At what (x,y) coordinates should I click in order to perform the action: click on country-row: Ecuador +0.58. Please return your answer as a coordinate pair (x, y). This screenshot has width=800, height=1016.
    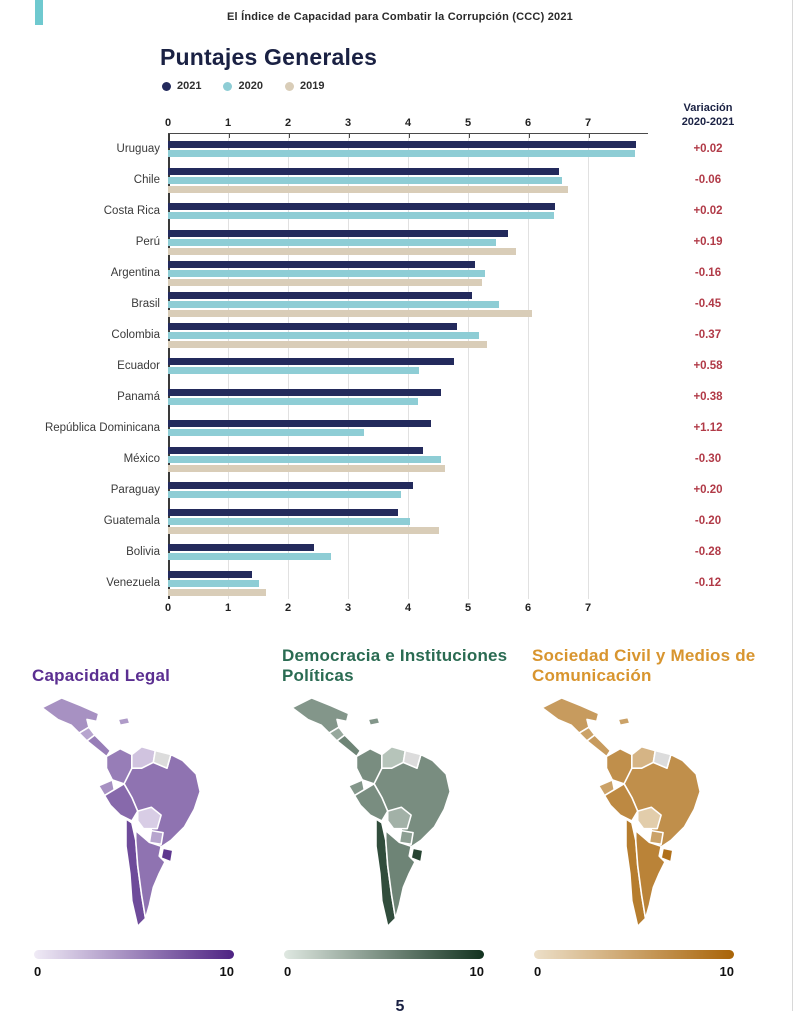
    Looking at the image, I should click on (400, 366).